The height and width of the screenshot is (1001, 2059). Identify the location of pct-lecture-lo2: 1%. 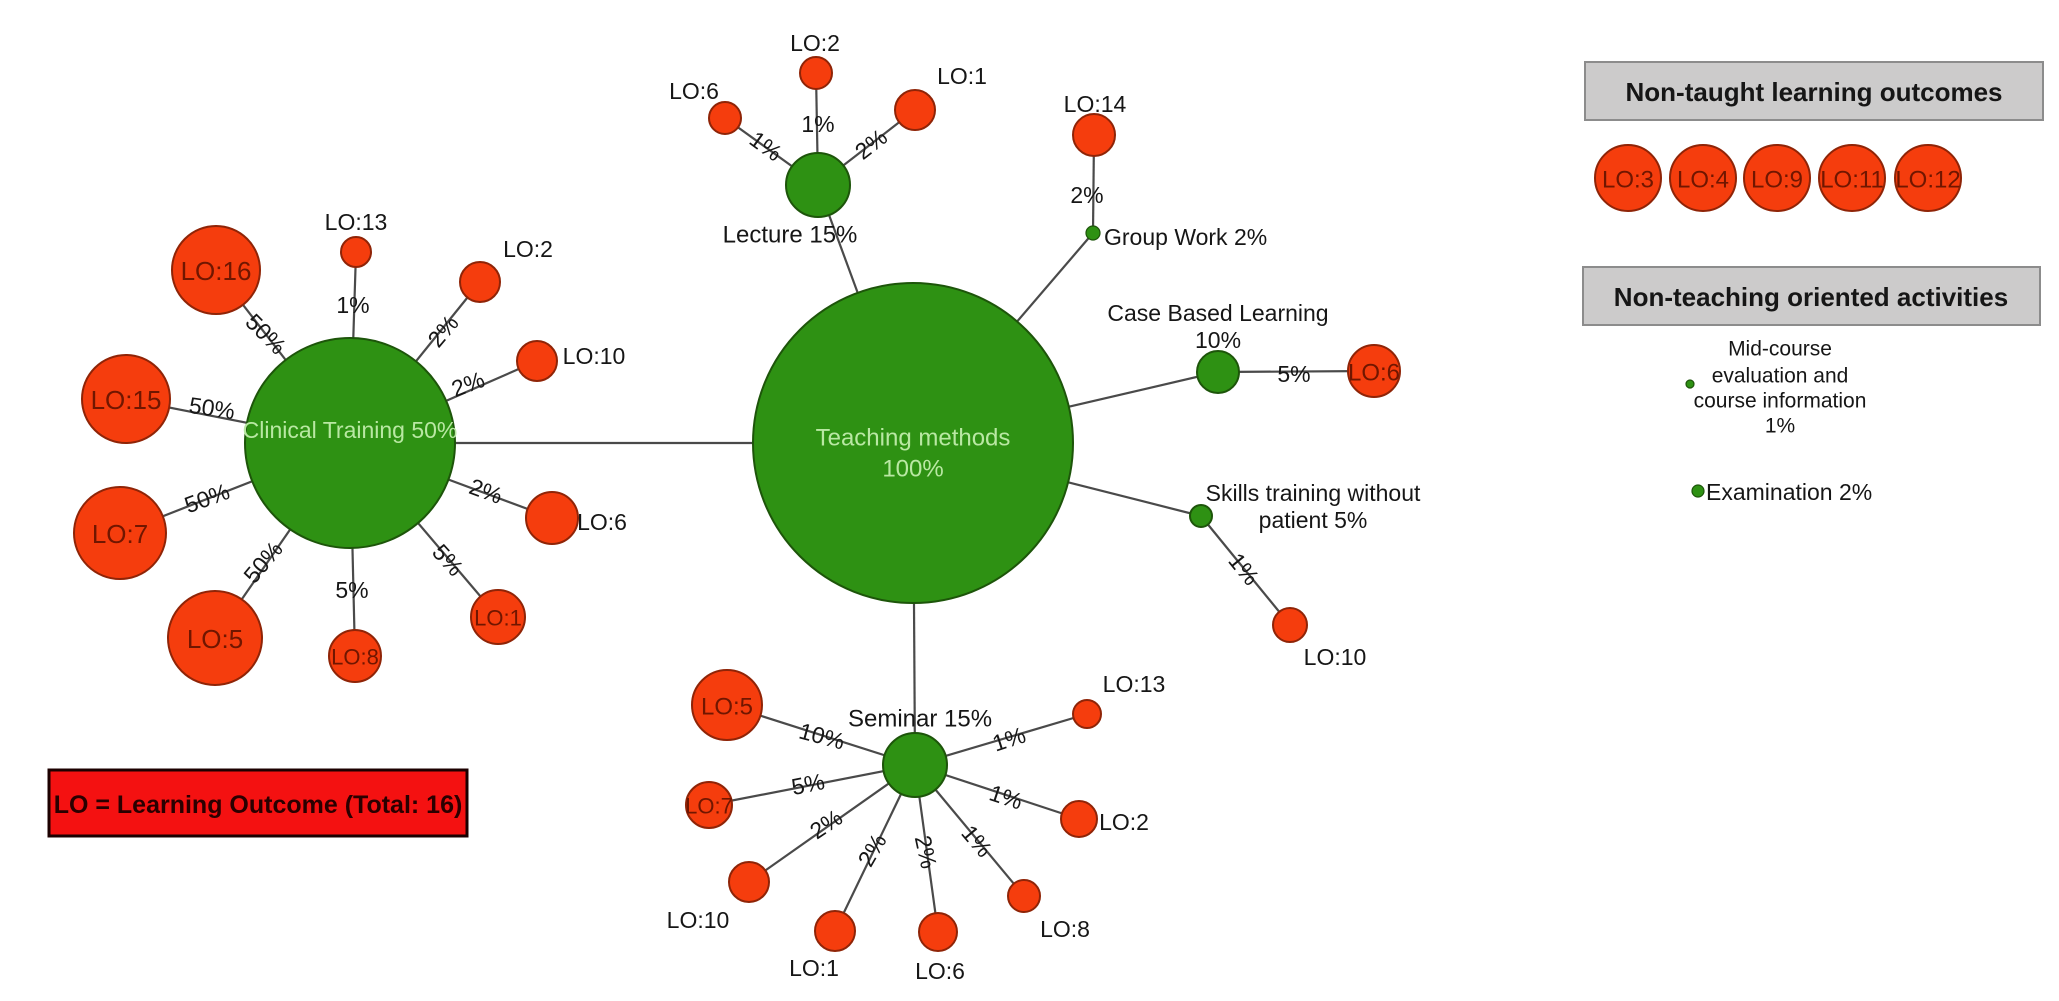
(817, 124).